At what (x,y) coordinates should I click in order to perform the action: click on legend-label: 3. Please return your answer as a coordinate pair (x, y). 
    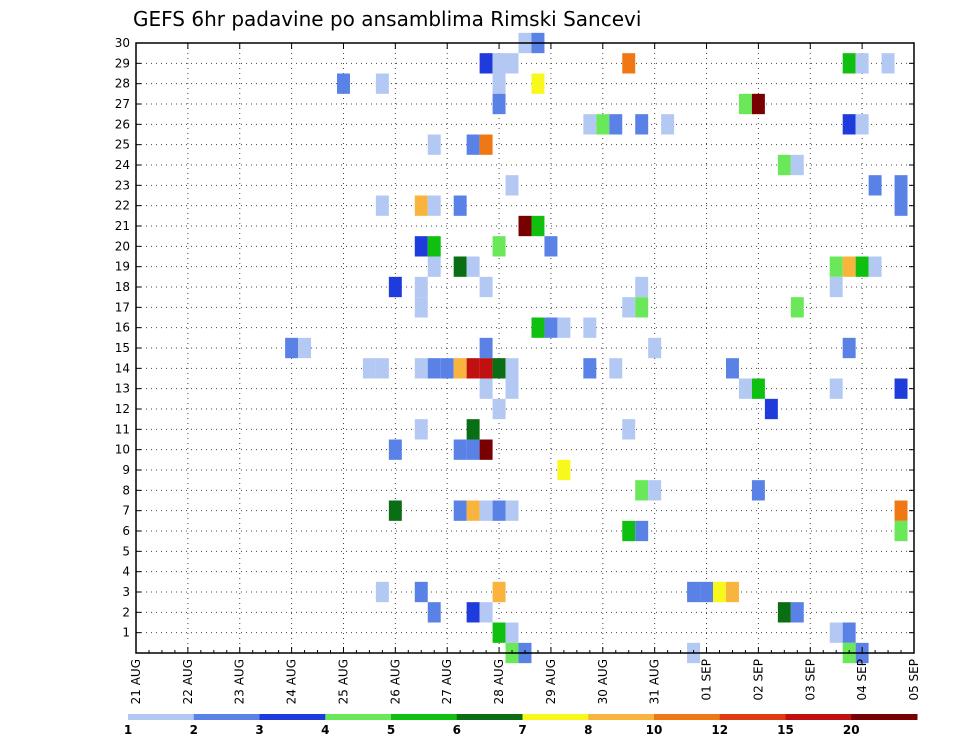
    Looking at the image, I should click on (259, 730).